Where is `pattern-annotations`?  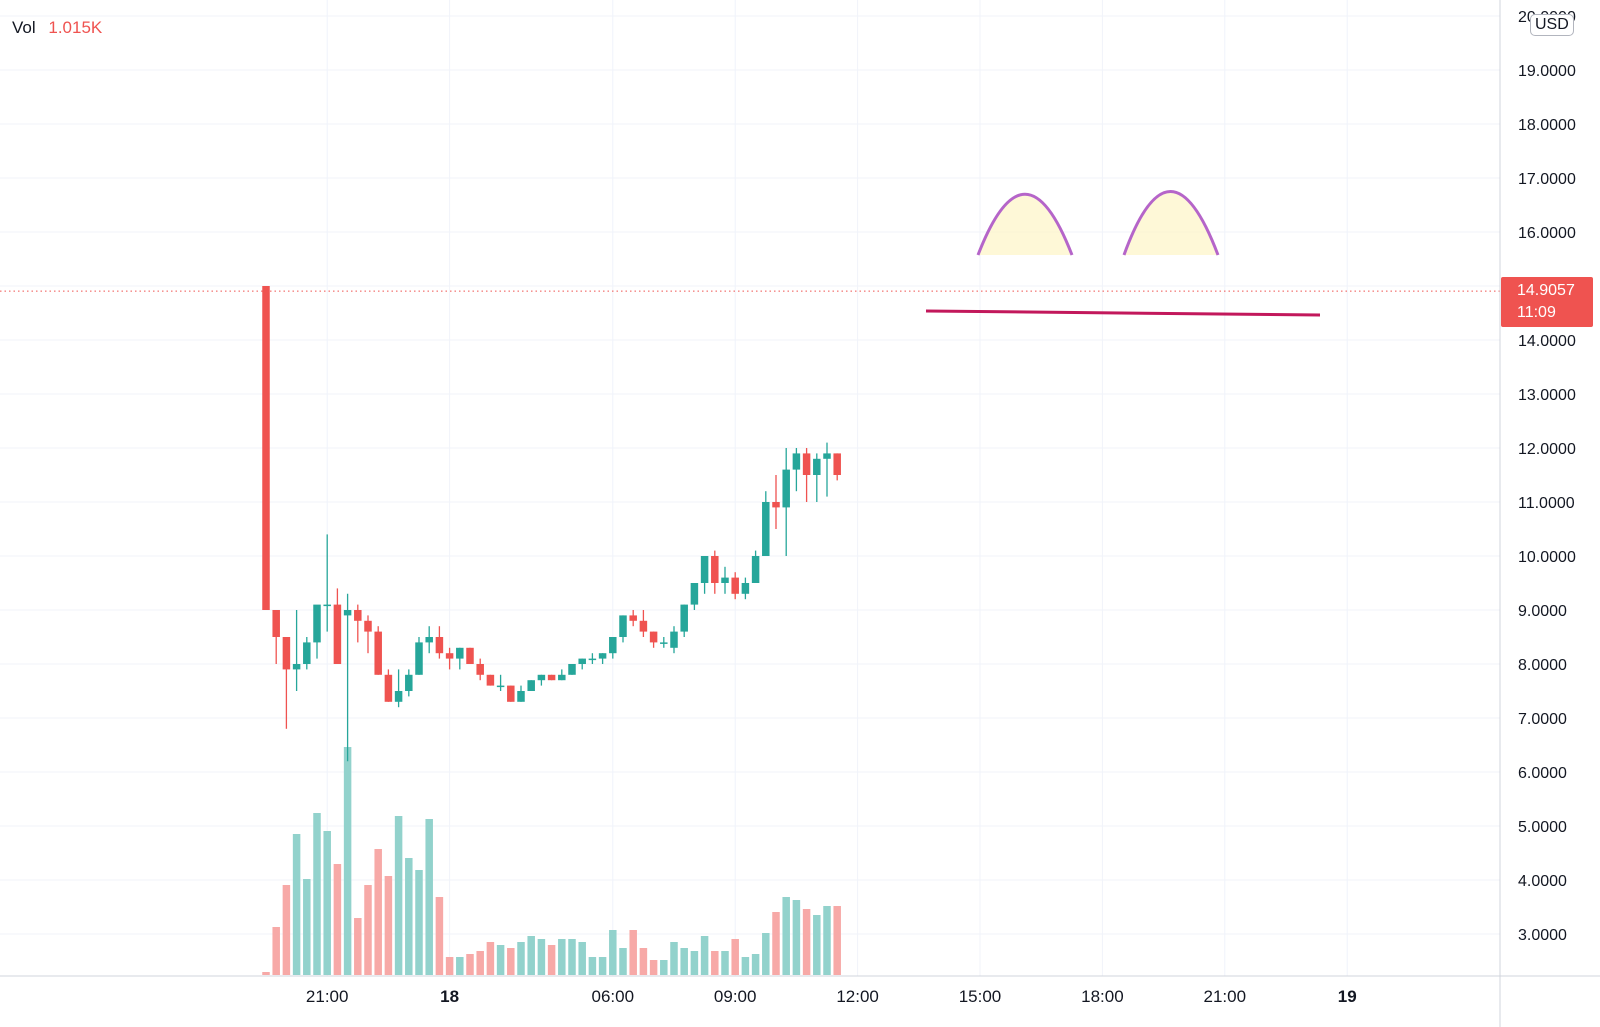
pattern-annotations is located at coordinates (750, 253).